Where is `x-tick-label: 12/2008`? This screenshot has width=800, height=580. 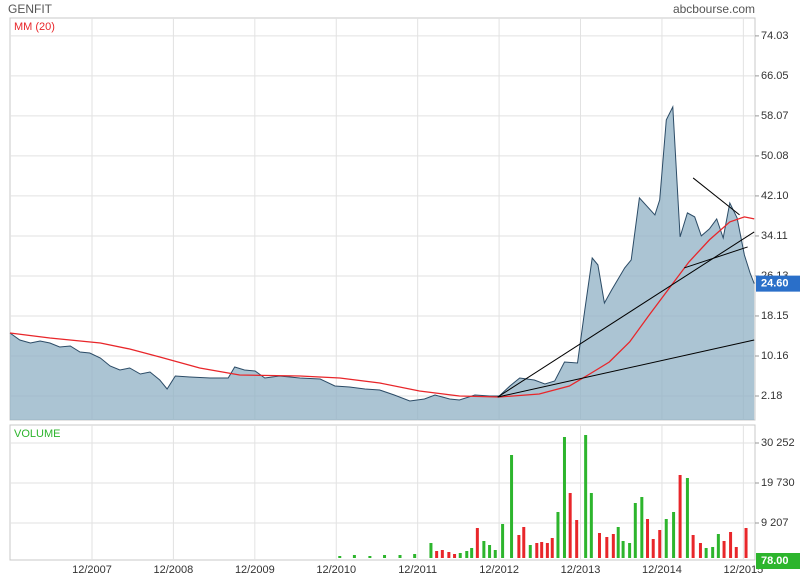
x-tick-label: 12/2008 is located at coordinates (174, 570).